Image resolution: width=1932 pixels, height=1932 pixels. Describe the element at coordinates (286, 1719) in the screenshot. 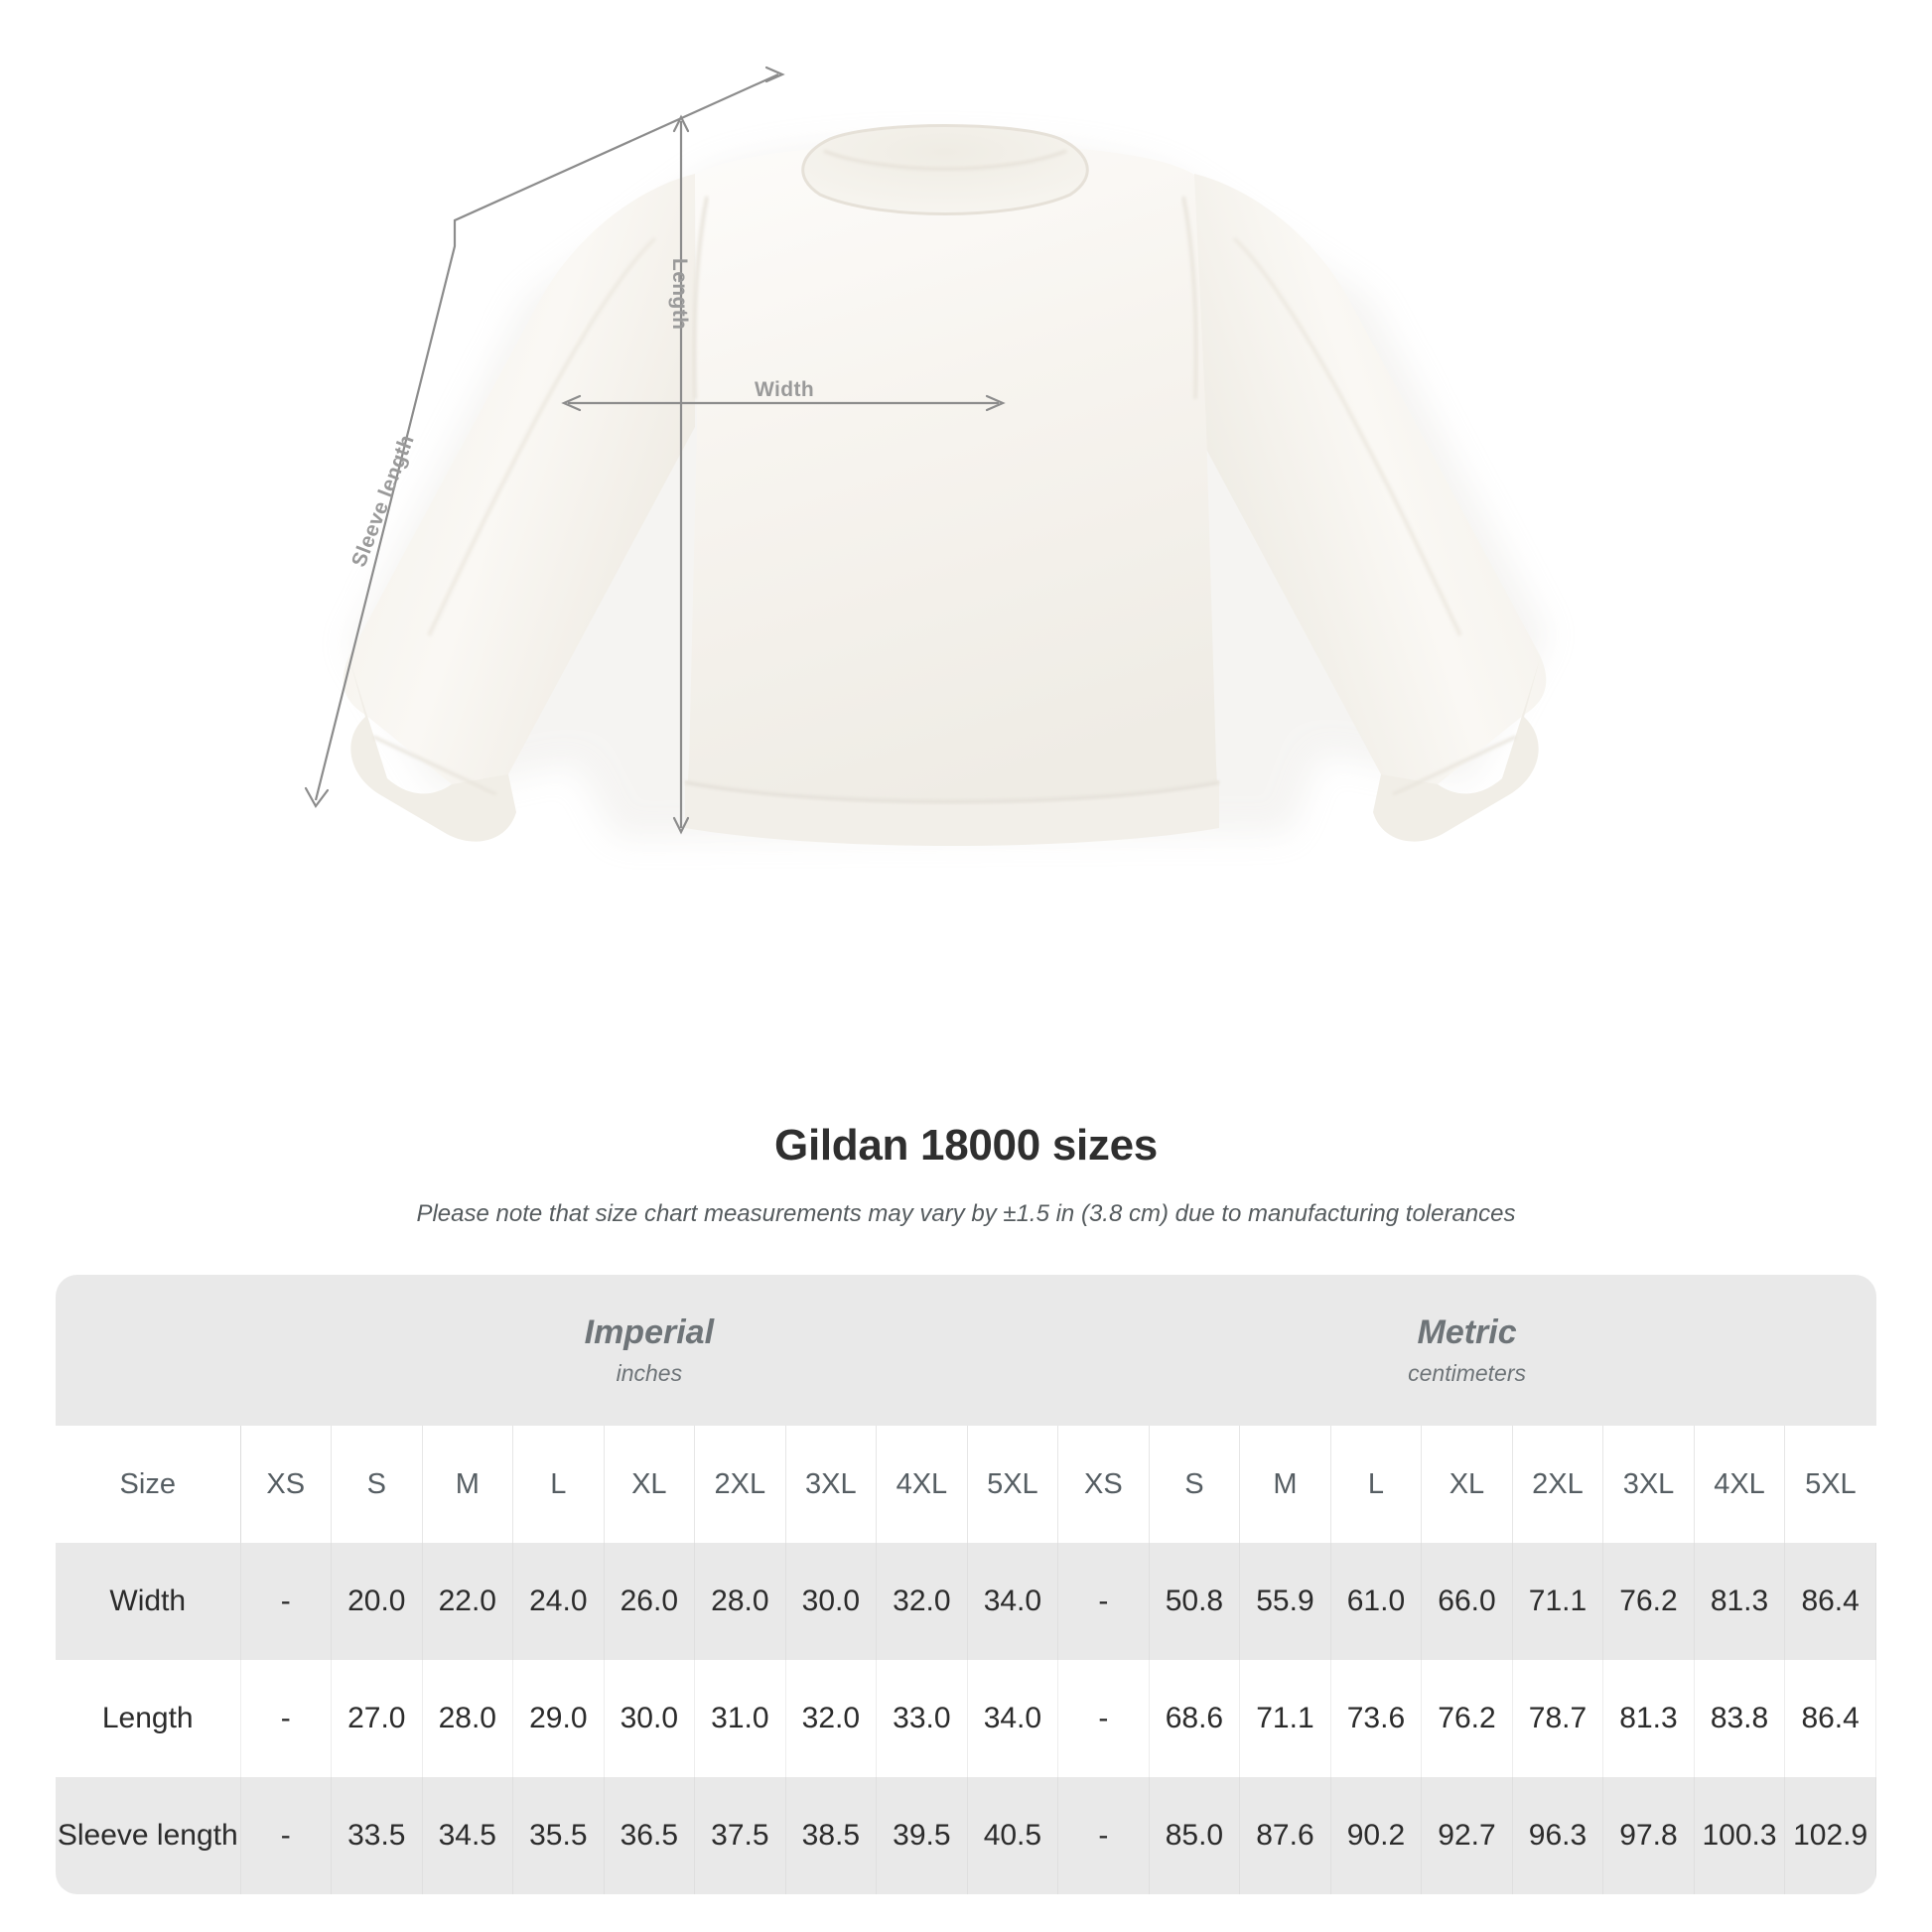

I see `cell-length-imperial-xs: -` at that location.